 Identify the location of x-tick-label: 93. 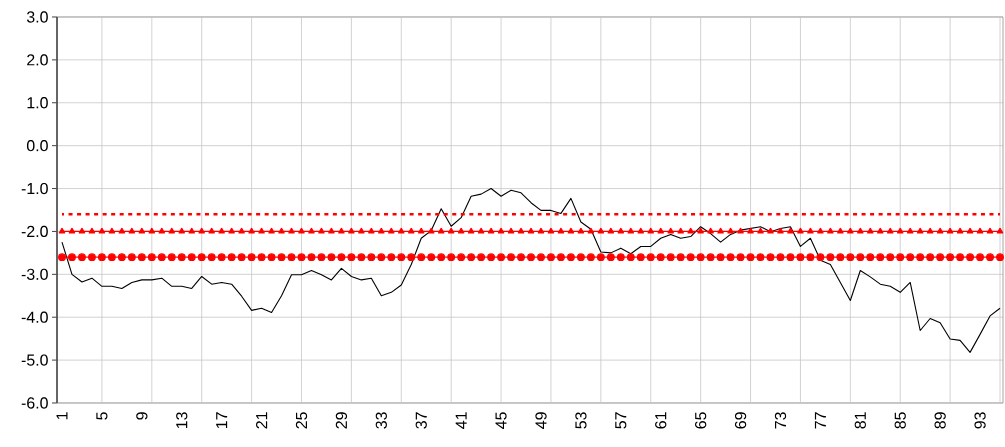
(980, 420).